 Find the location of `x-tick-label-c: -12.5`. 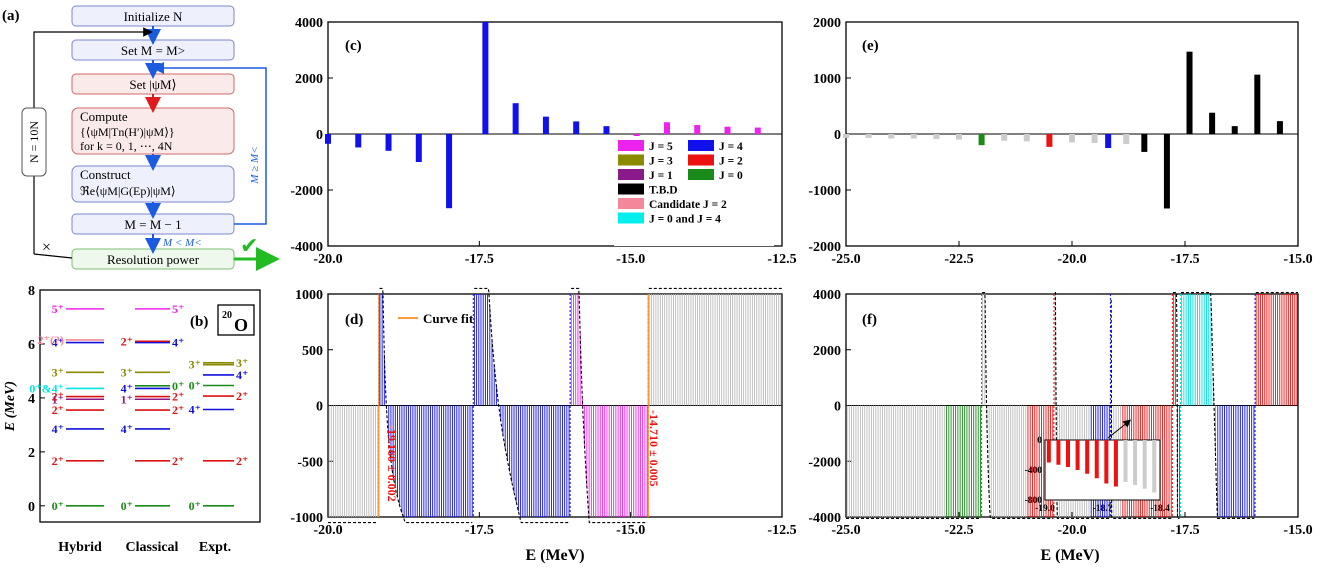

x-tick-label-c: -12.5 is located at coordinates (781, 259).